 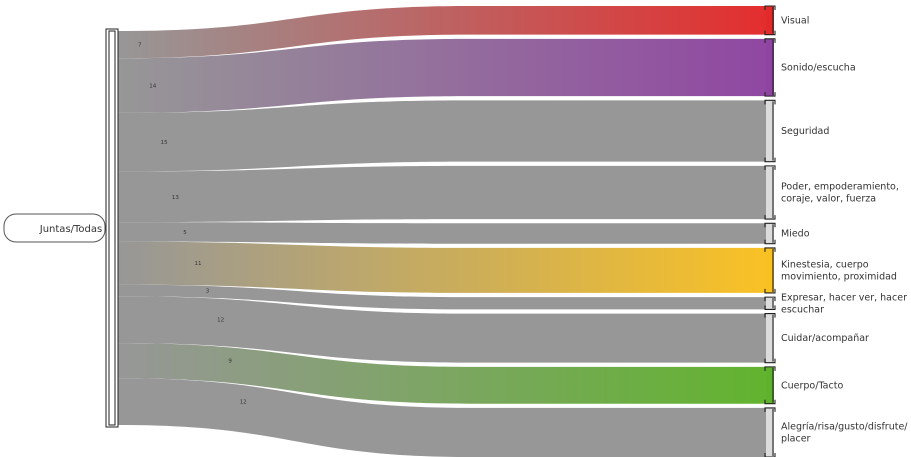 I want to click on source-node-label-box, so click(x=54, y=228).